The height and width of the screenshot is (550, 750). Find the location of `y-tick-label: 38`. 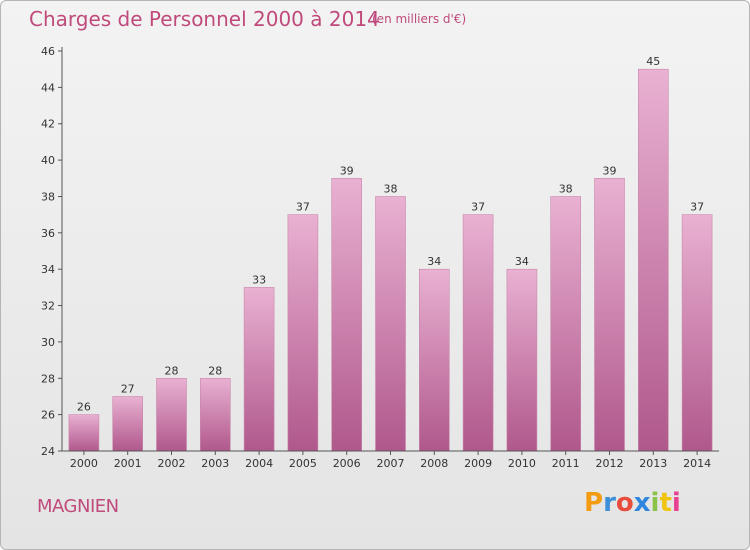

y-tick-label: 38 is located at coordinates (48, 197).